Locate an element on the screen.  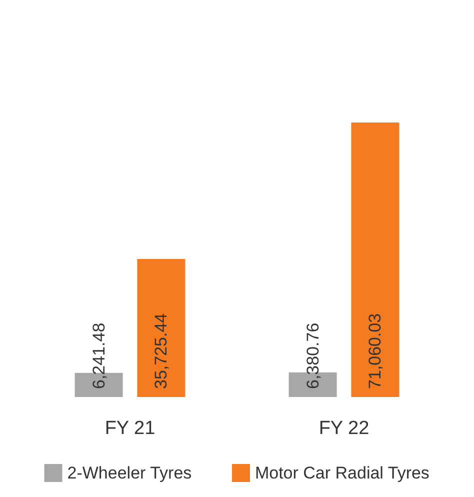
legend-label: 2-Wheeler Tyres is located at coordinates (129, 473).